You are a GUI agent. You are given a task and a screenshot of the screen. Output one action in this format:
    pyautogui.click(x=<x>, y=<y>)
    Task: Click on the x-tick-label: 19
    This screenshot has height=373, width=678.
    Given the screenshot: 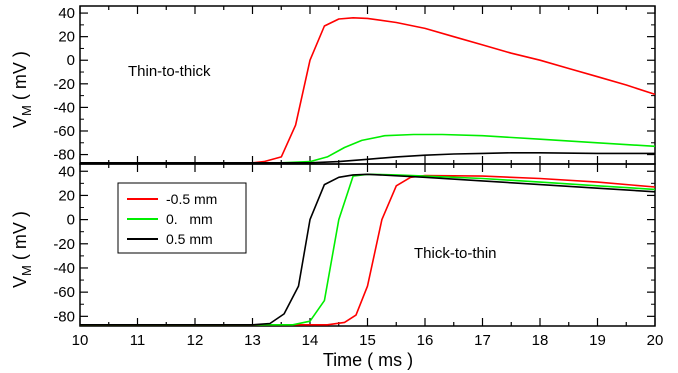 What is the action you would take?
    pyautogui.click(x=597, y=340)
    